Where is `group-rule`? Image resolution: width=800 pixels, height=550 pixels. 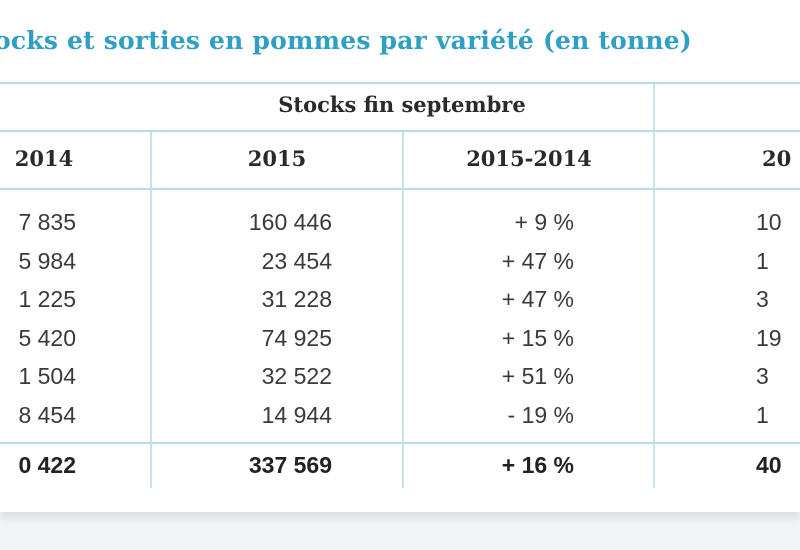
group-rule is located at coordinates (400, 131).